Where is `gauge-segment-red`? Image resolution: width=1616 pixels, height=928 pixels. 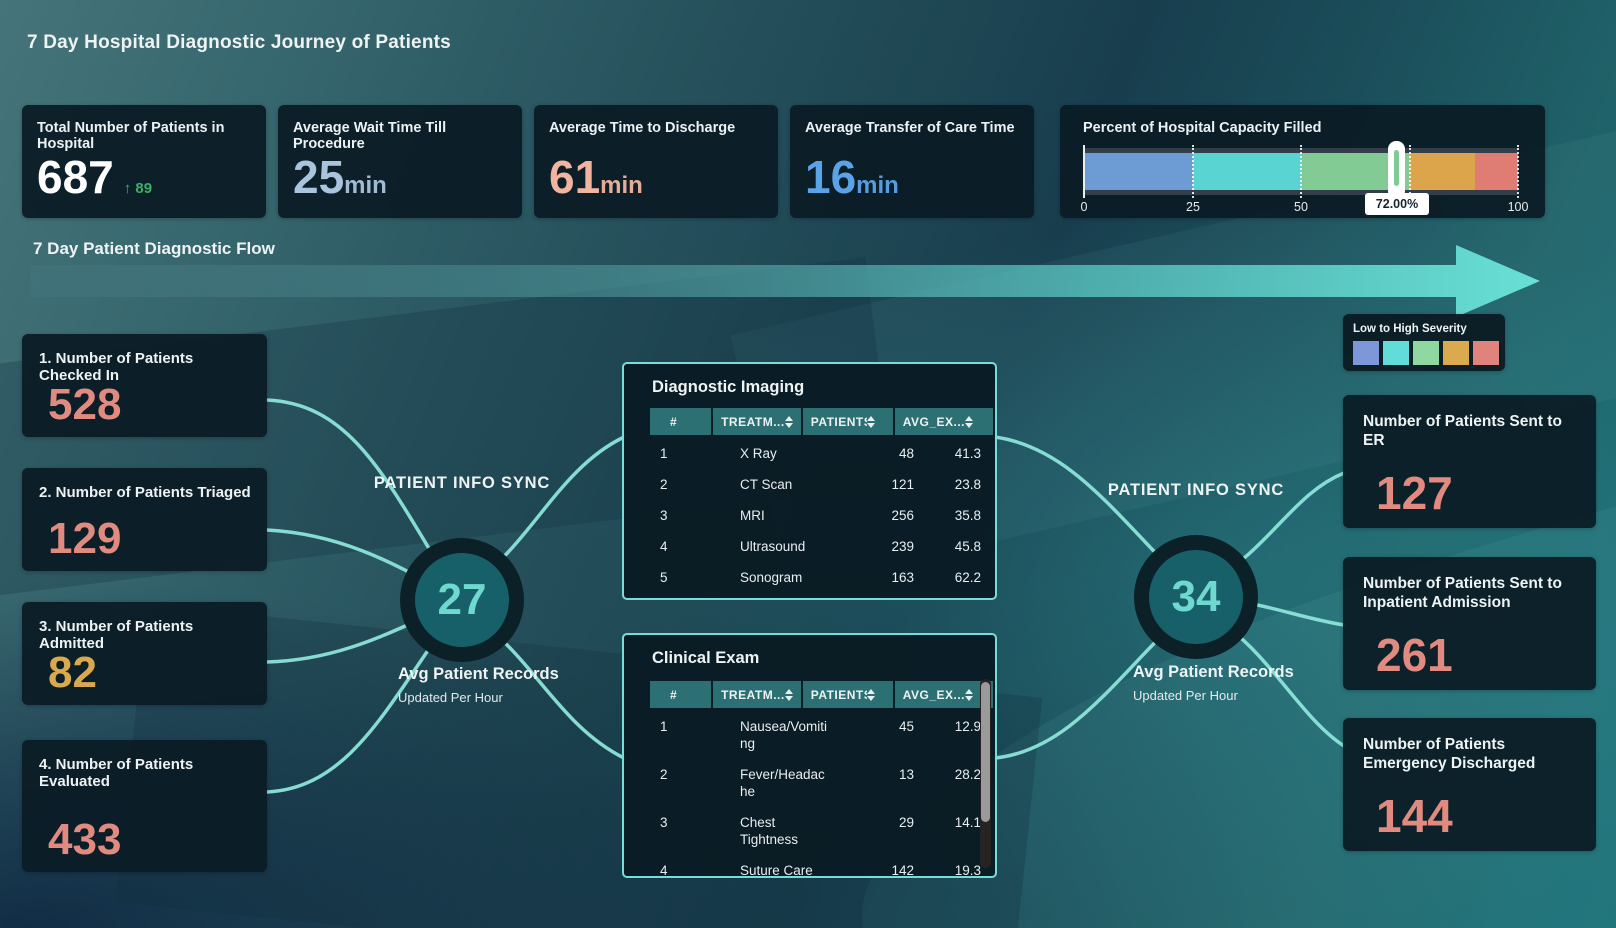 gauge-segment-red is located at coordinates (1496, 171).